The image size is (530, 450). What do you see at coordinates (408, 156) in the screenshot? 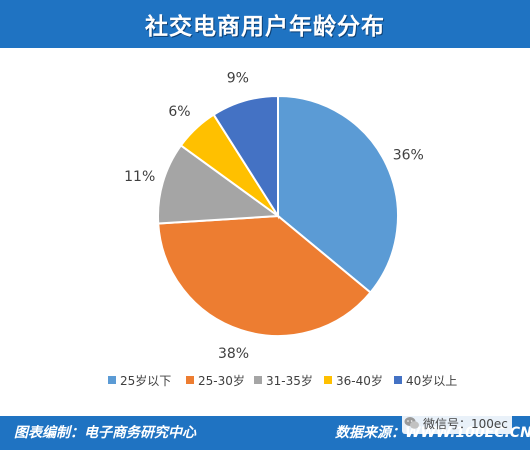
I see `data-label-1: 36%` at bounding box center [408, 156].